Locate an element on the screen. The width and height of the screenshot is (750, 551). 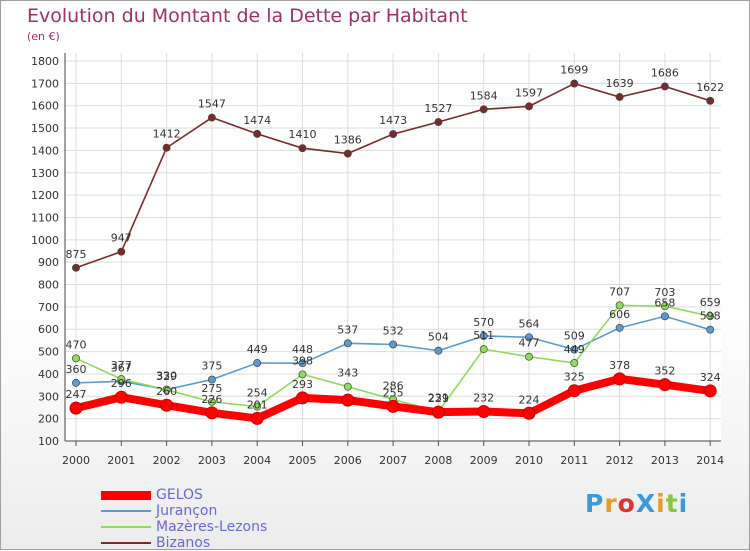
data-label: 296 is located at coordinates (121, 383).